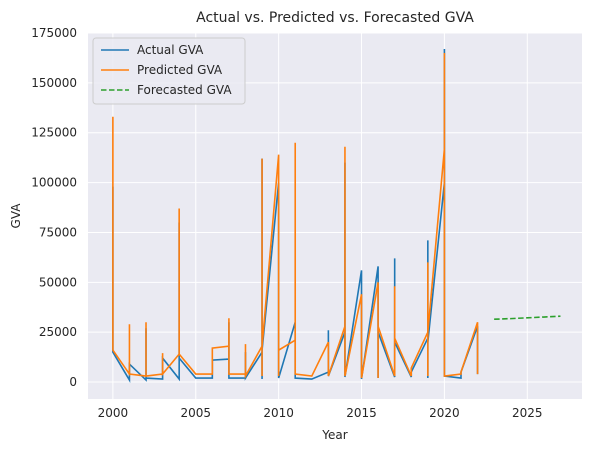 The height and width of the screenshot is (453, 591). I want to click on legend-label: Forecasted GVA, so click(184, 90).